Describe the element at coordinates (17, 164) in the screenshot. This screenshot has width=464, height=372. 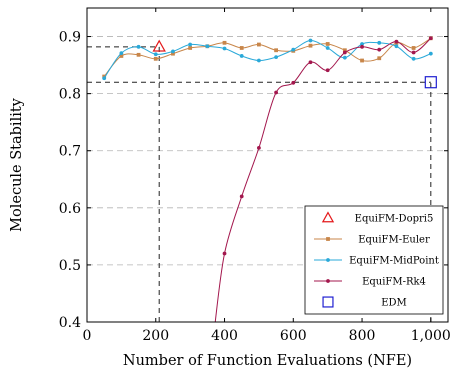
I see `y-axis-label: Molecule Stability` at that location.